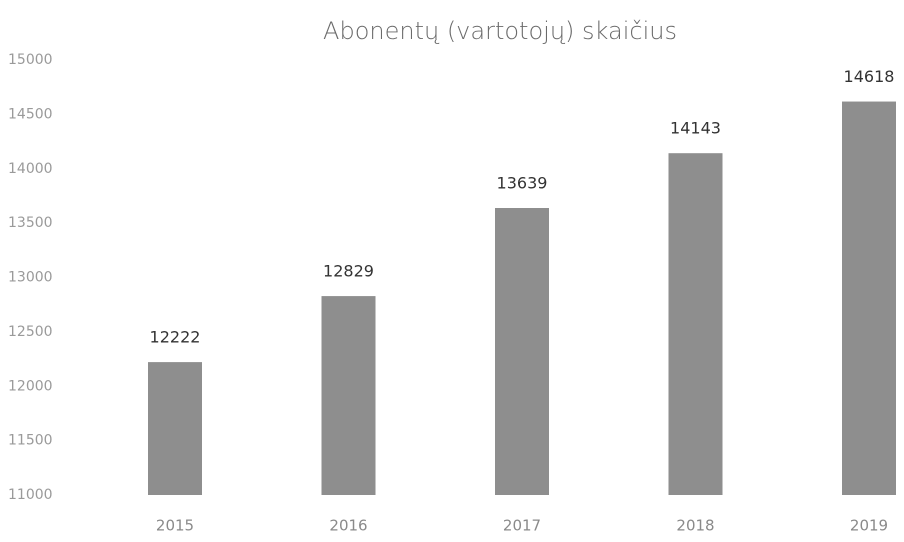 The height and width of the screenshot is (542, 904). What do you see at coordinates (522, 526) in the screenshot?
I see `x-tick-label: 2017` at bounding box center [522, 526].